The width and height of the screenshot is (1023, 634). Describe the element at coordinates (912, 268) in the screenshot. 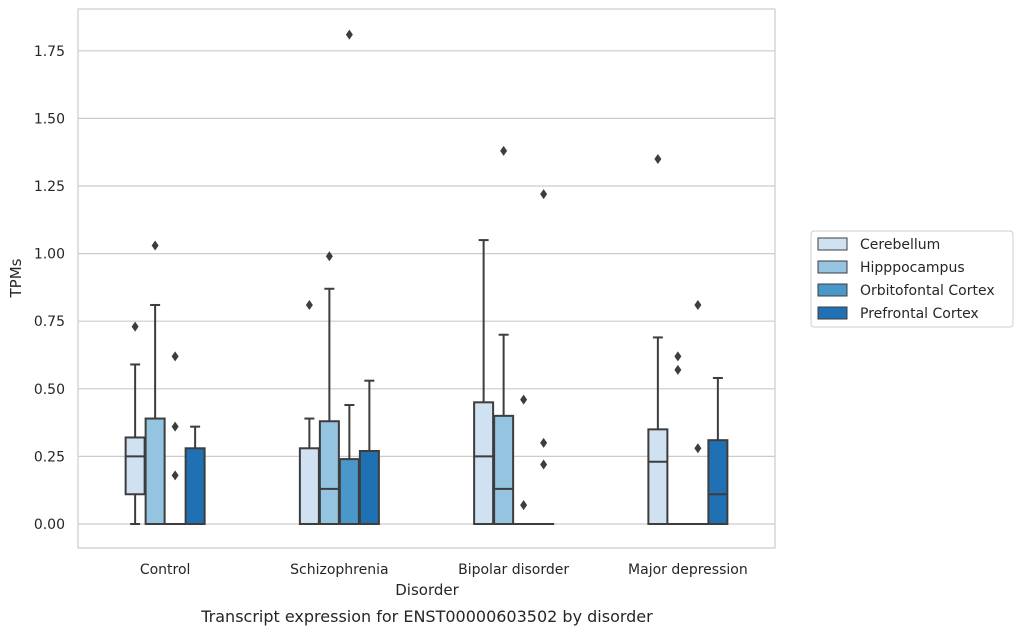

I see `legend-label: Hipppocampus` at that location.